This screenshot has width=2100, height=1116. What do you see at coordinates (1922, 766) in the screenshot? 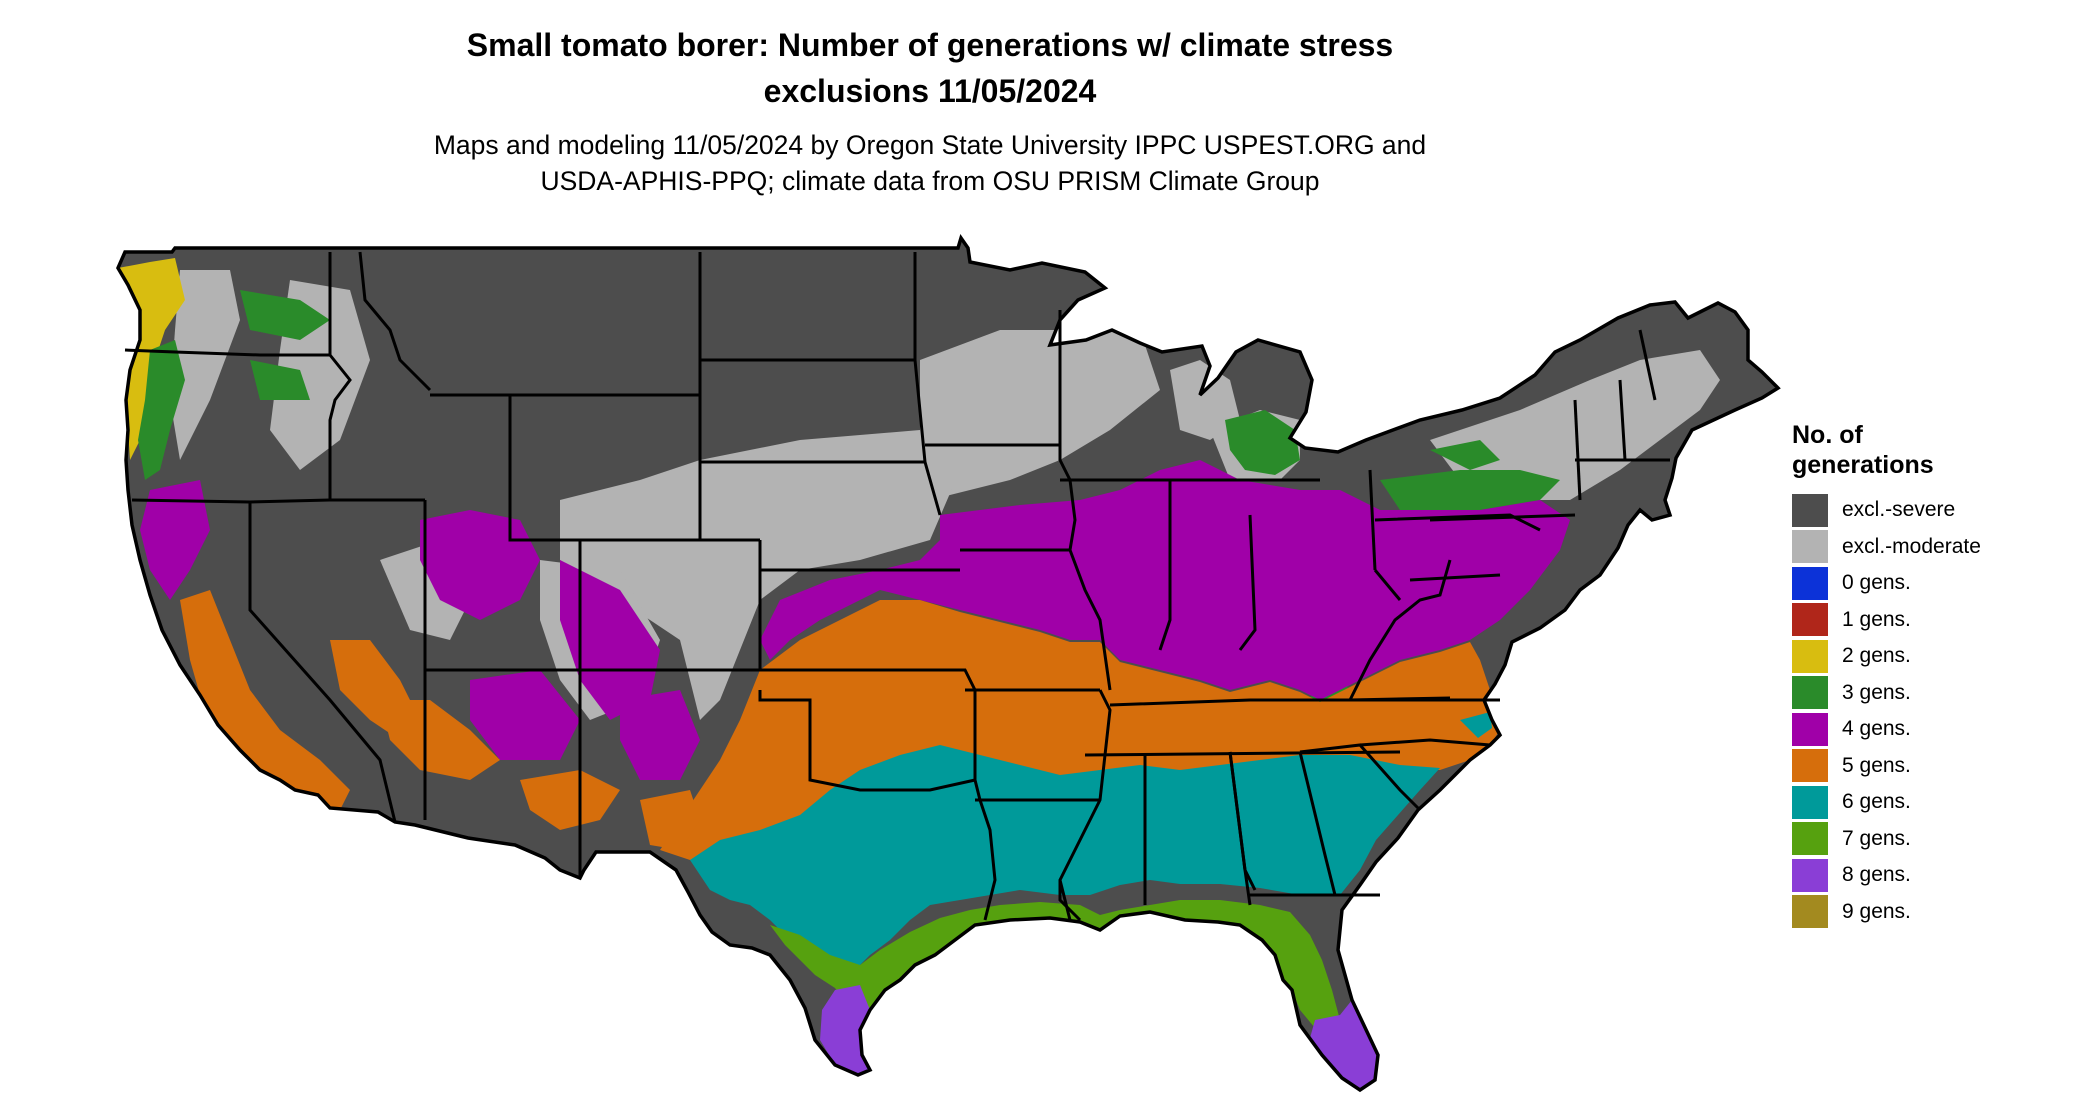
I see `legend-item: 5 gens.` at bounding box center [1922, 766].